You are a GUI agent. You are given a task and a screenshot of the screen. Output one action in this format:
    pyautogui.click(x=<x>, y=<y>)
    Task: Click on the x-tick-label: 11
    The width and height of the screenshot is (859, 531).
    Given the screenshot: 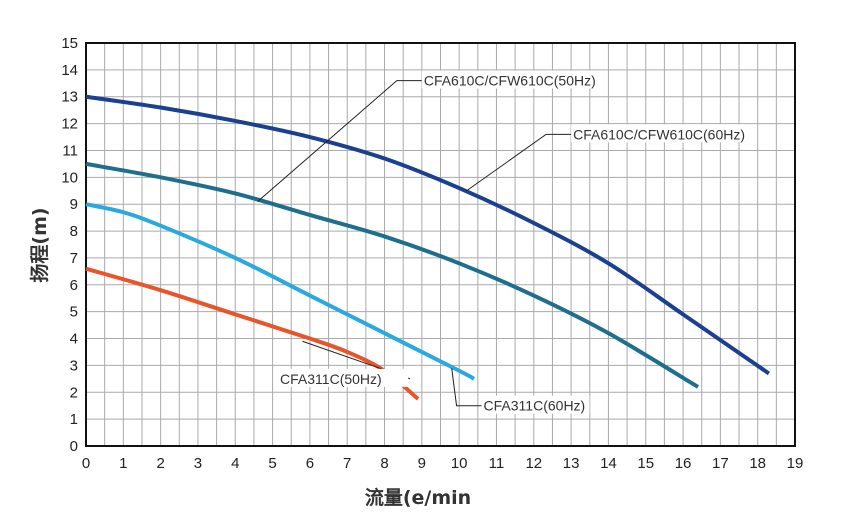 What is the action you would take?
    pyautogui.click(x=497, y=463)
    